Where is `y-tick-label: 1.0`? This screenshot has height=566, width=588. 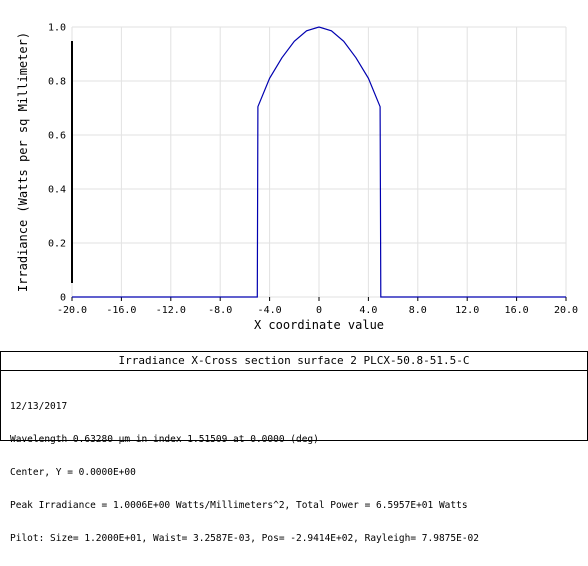 y-tick-label: 1.0 is located at coordinates (57, 28).